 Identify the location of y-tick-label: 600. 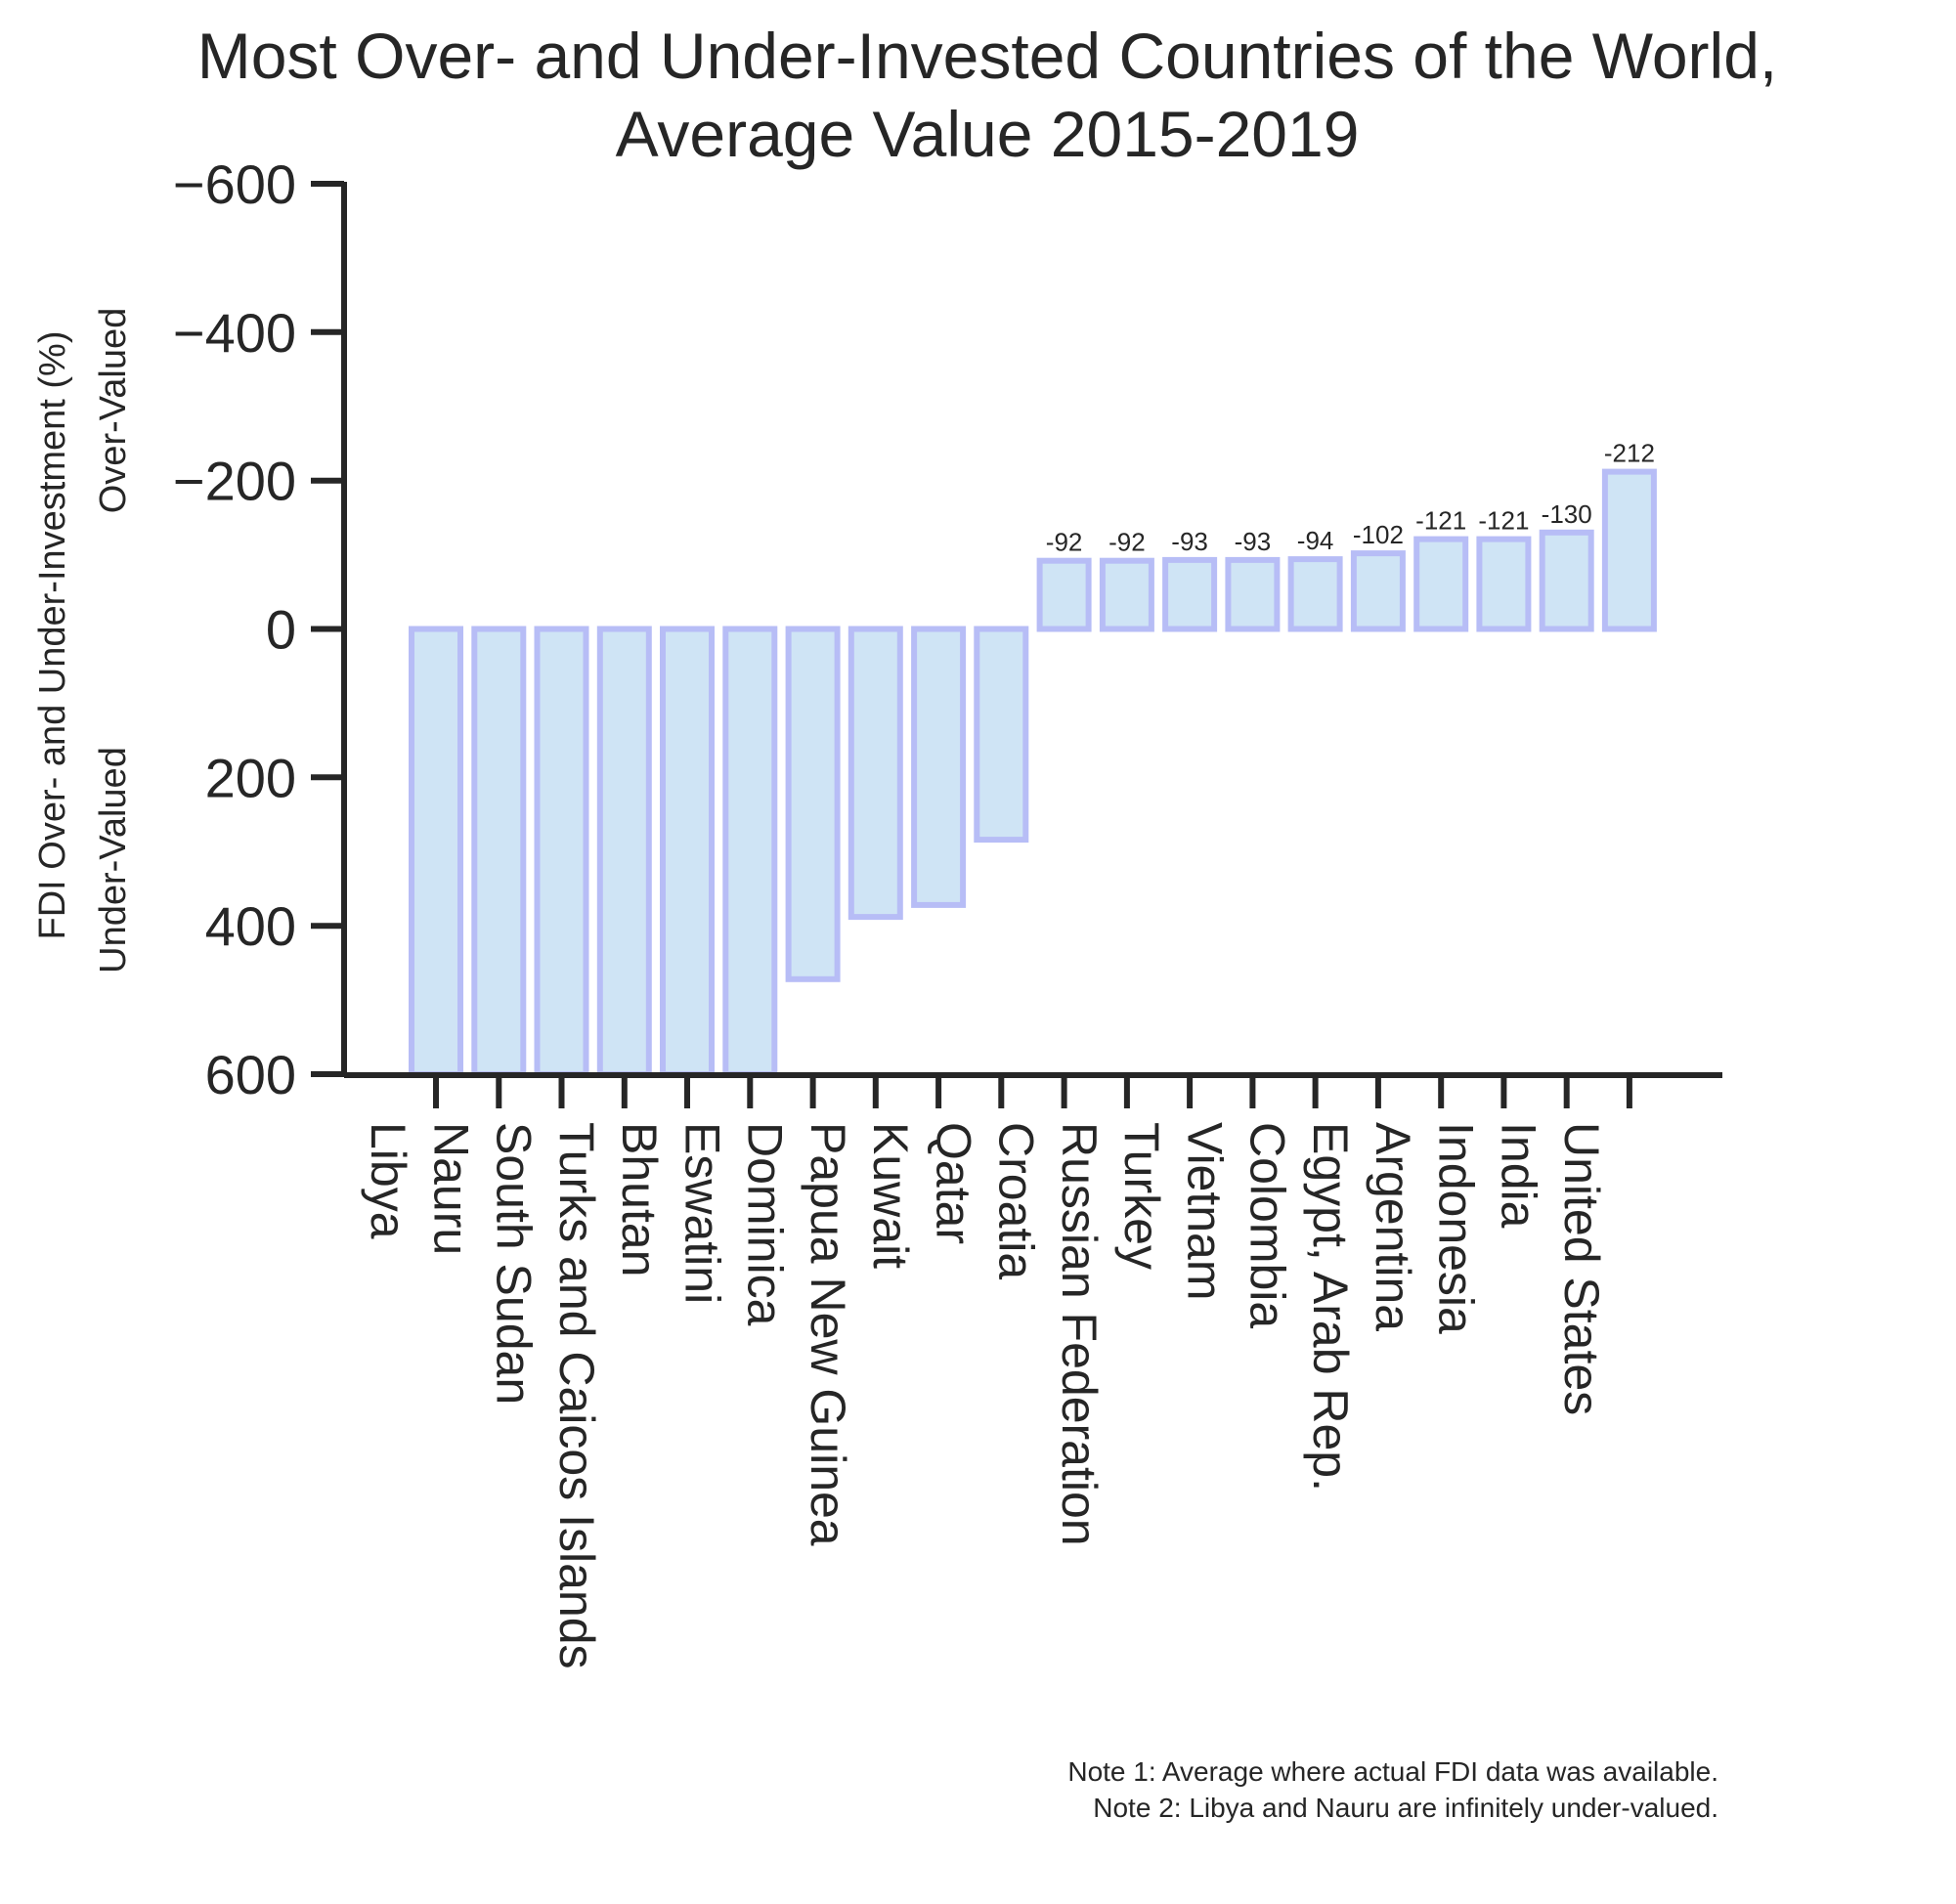
(250, 1074).